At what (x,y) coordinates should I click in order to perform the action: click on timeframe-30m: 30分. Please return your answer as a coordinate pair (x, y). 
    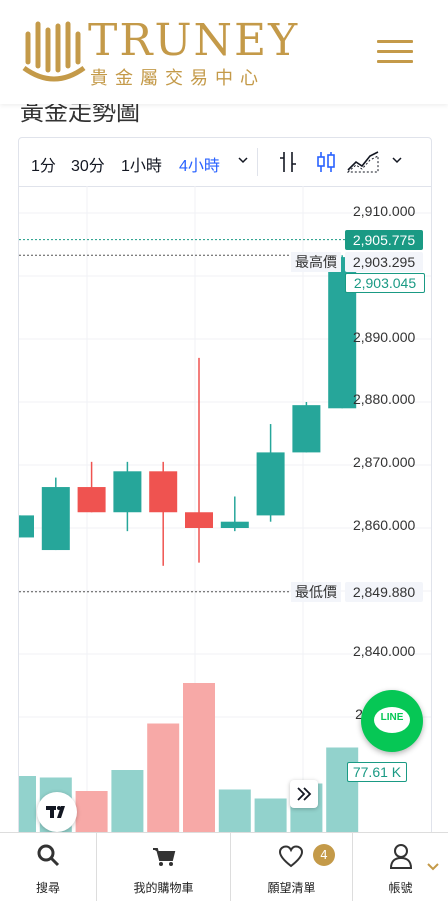
    Looking at the image, I should click on (88, 166).